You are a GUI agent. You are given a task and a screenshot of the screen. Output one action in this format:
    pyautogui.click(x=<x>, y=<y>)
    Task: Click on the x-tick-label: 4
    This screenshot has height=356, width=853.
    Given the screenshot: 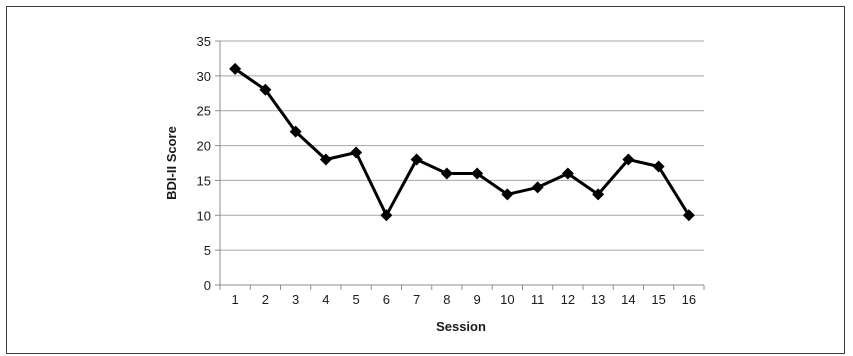 What is the action you would take?
    pyautogui.click(x=325, y=299)
    